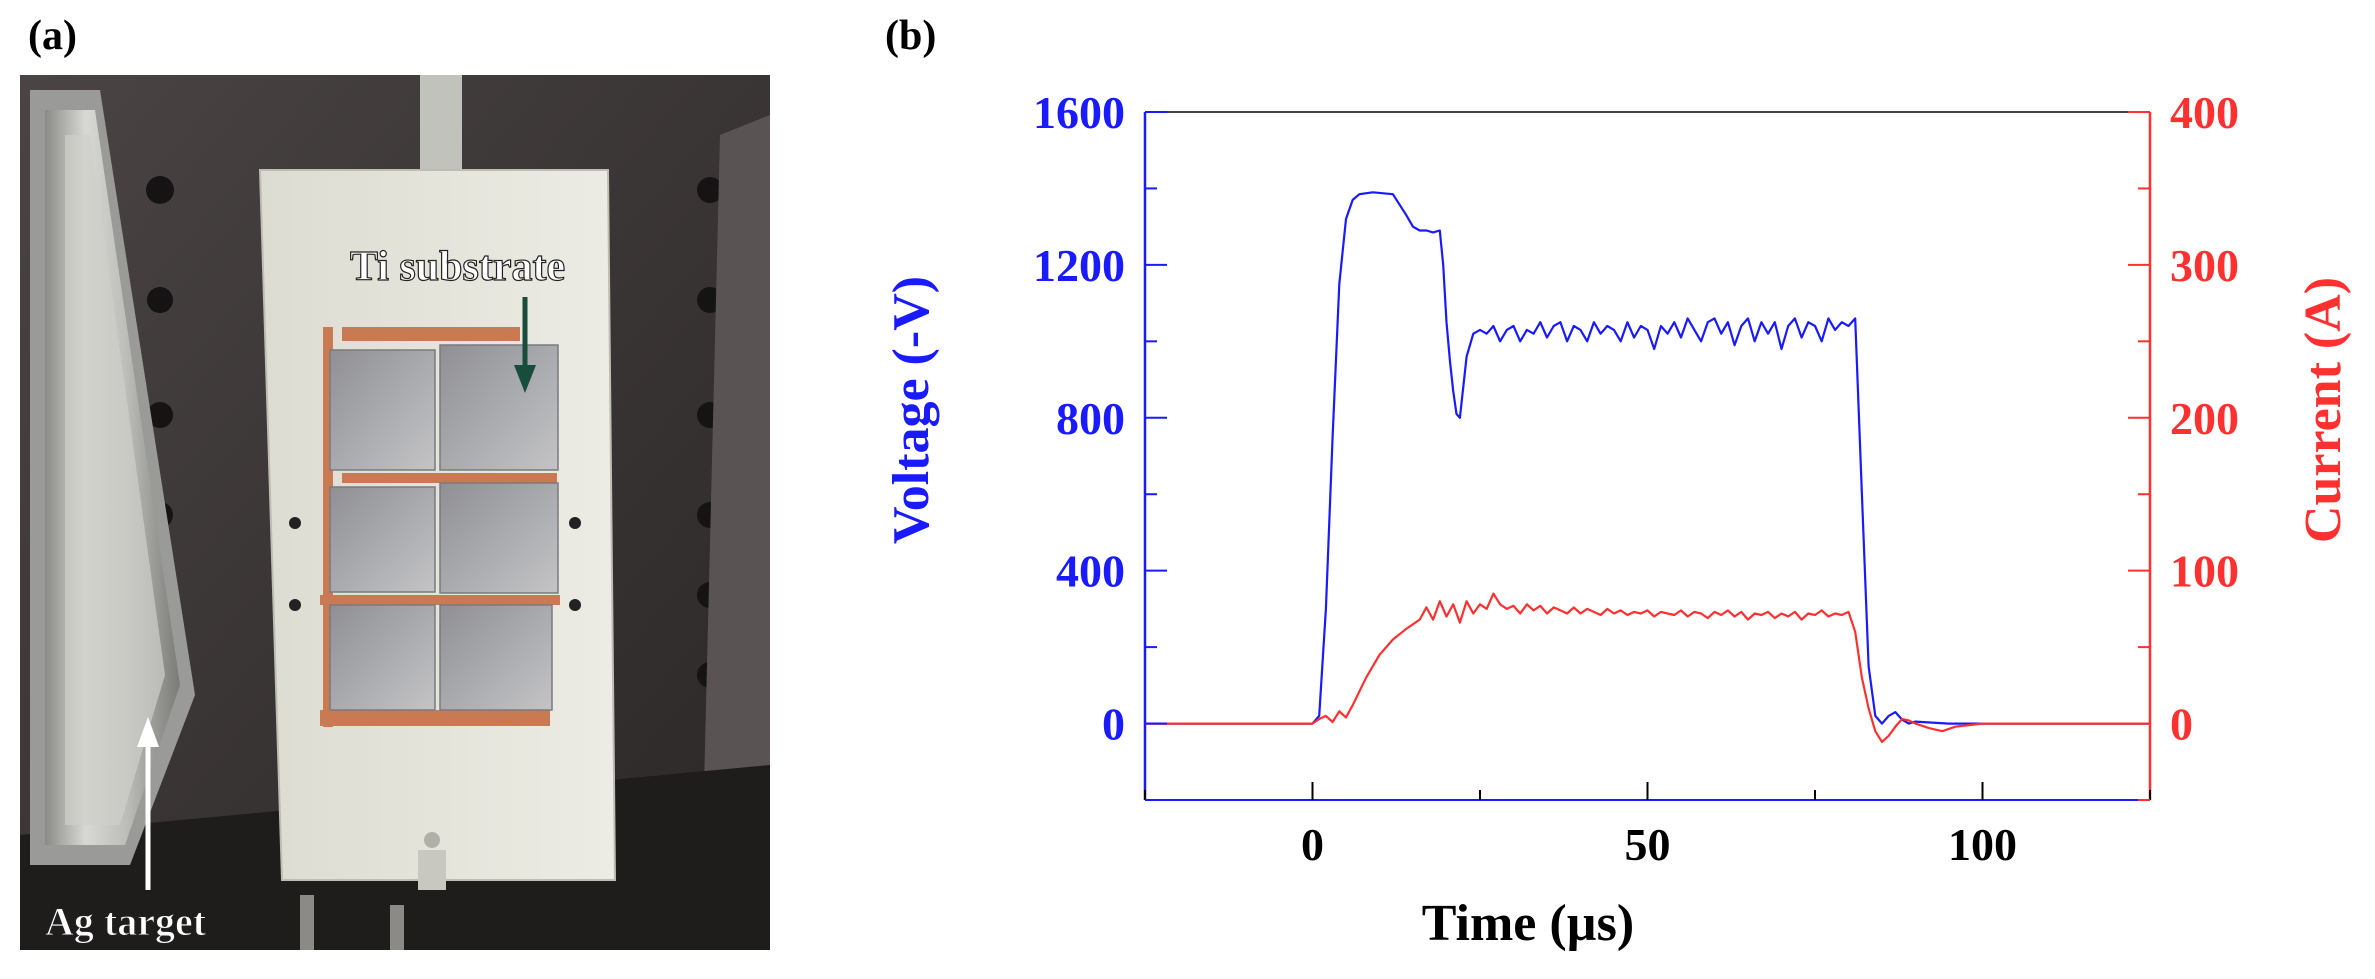  Describe the element at coordinates (126, 921) in the screenshot. I see `ag-target-label: Ag target` at that location.